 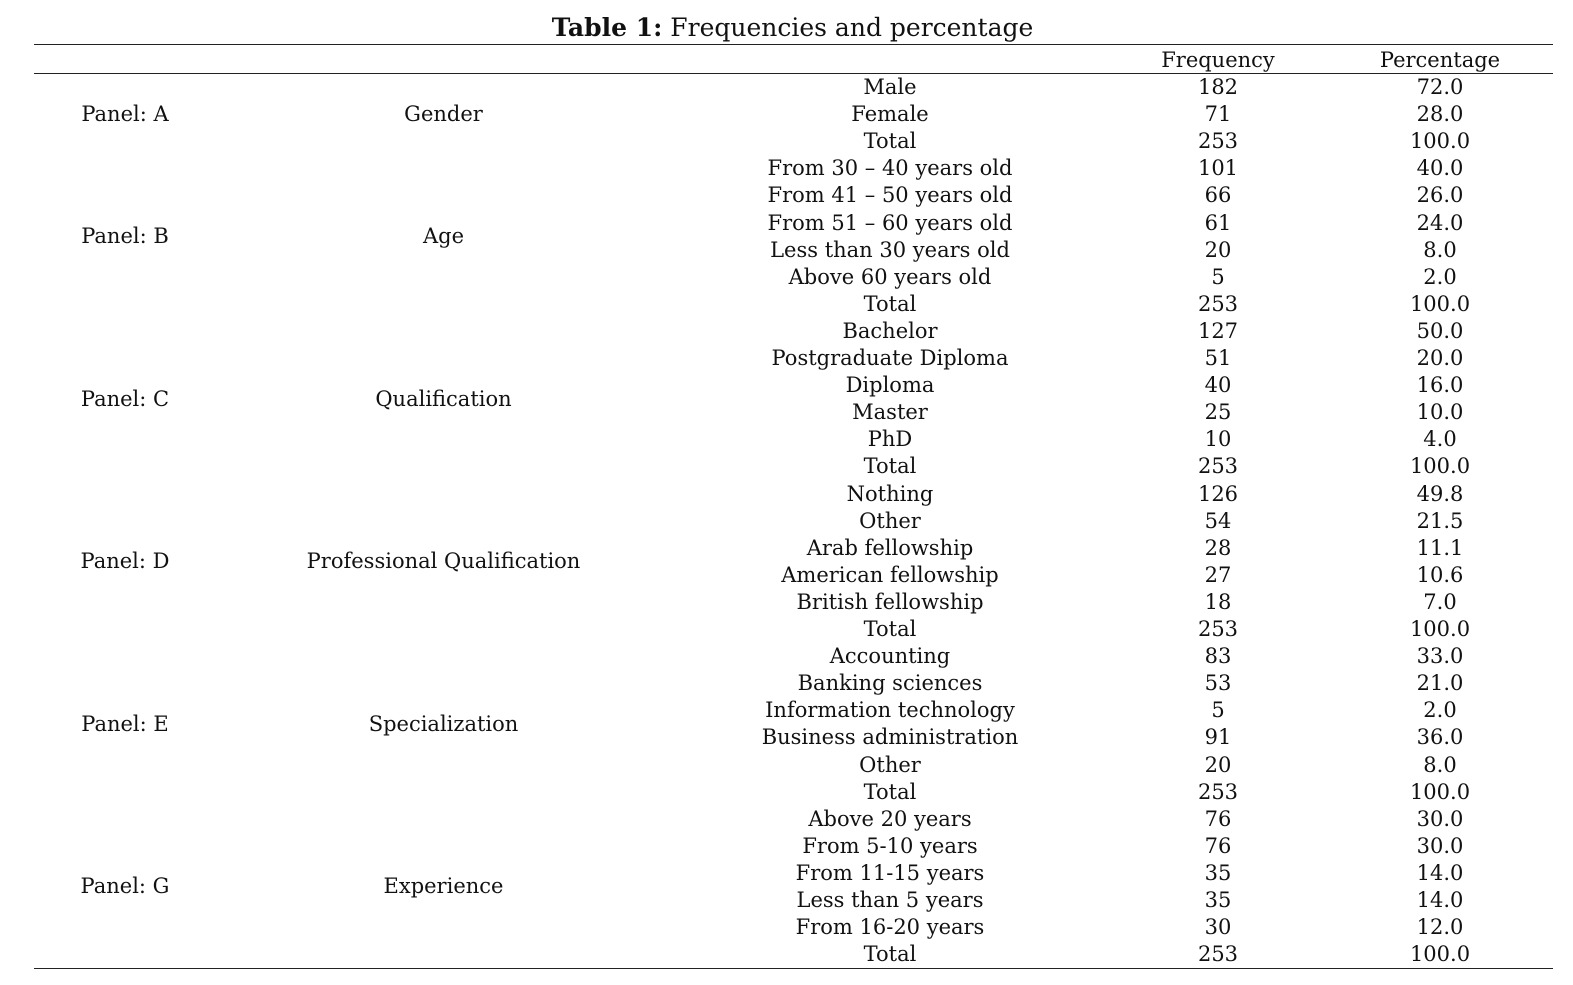 I want to click on percentage-cell: 21.5, so click(x=1440, y=520).